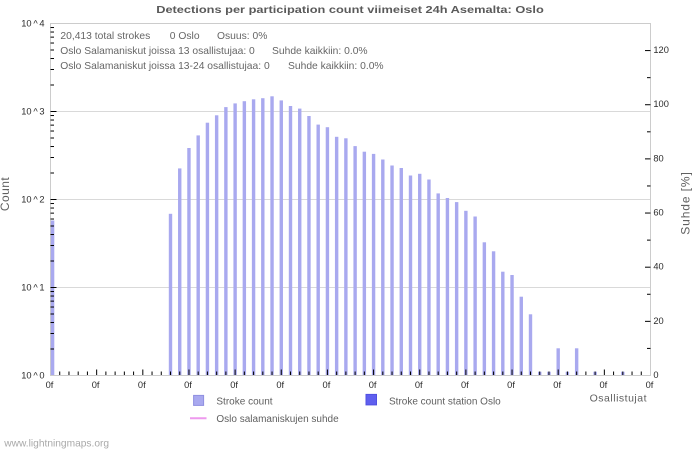  I want to click on svg-text: 80, so click(658, 158).